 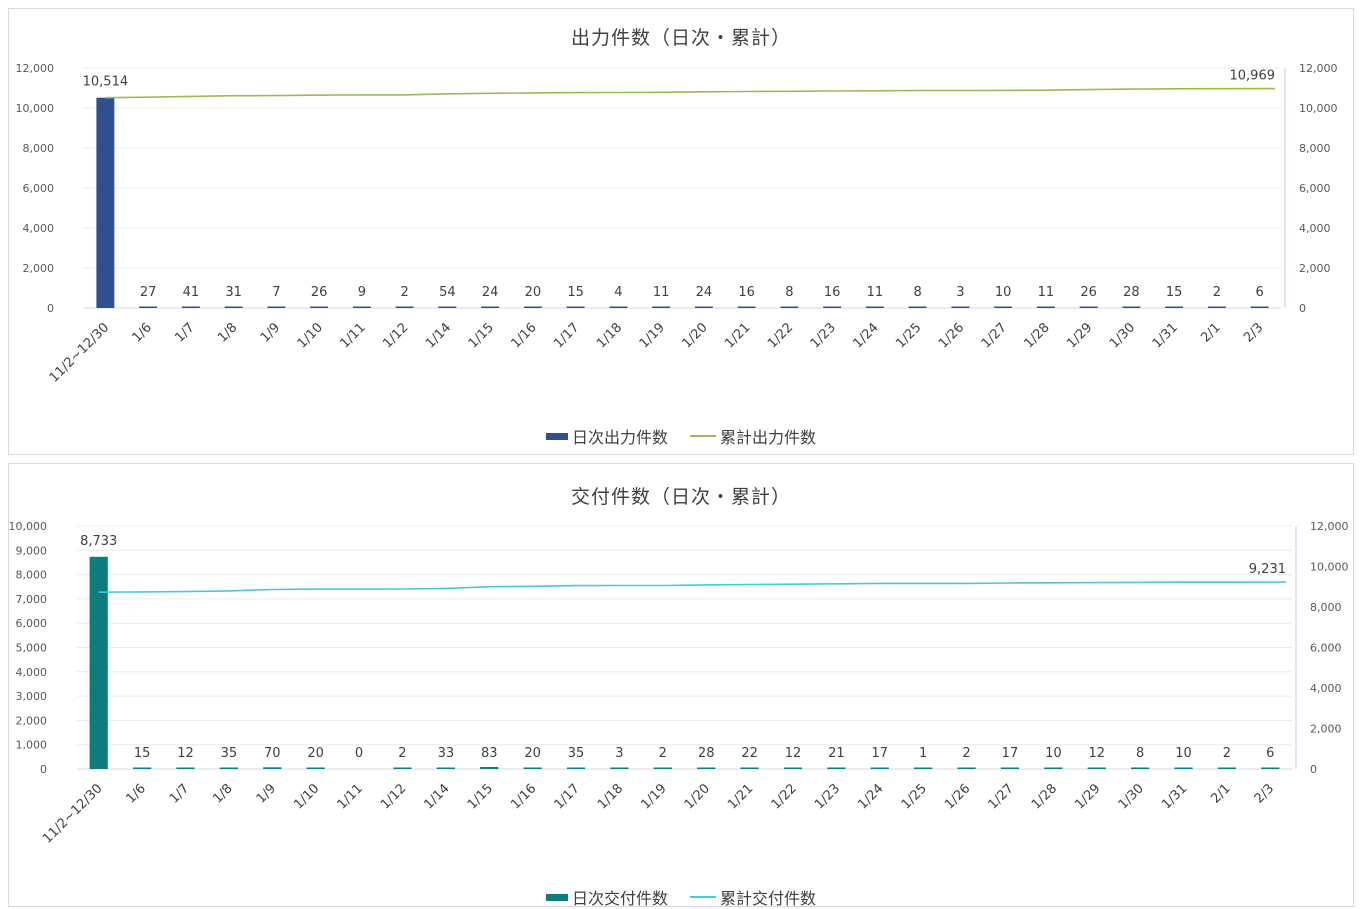 I want to click on legend-label: 日次交付件数, so click(x=619, y=898).